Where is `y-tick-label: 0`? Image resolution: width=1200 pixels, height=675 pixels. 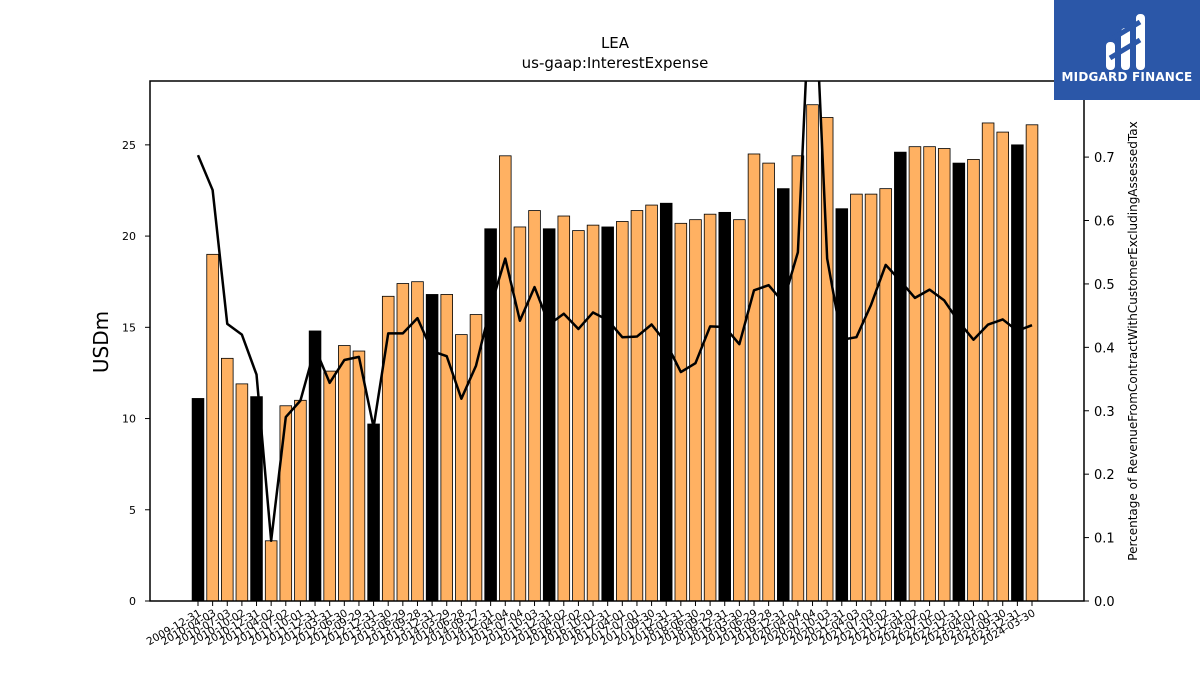 y-tick-label: 0 is located at coordinates (132, 601).